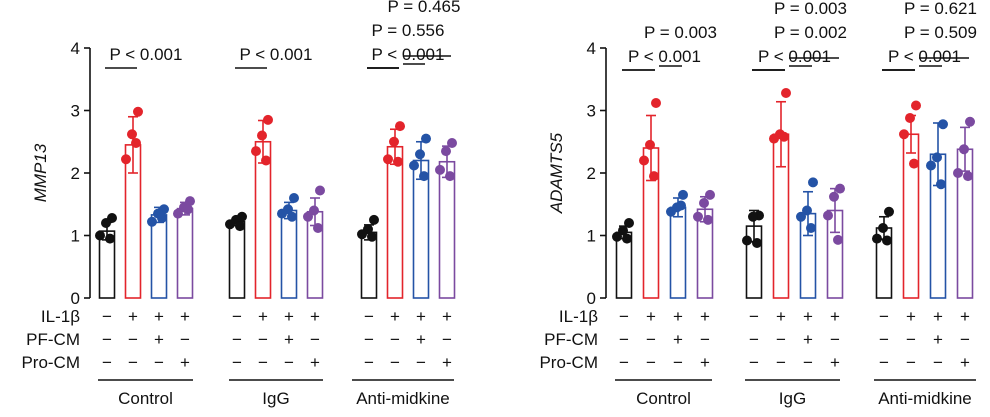  I want to click on group-label: Control, so click(663, 398).